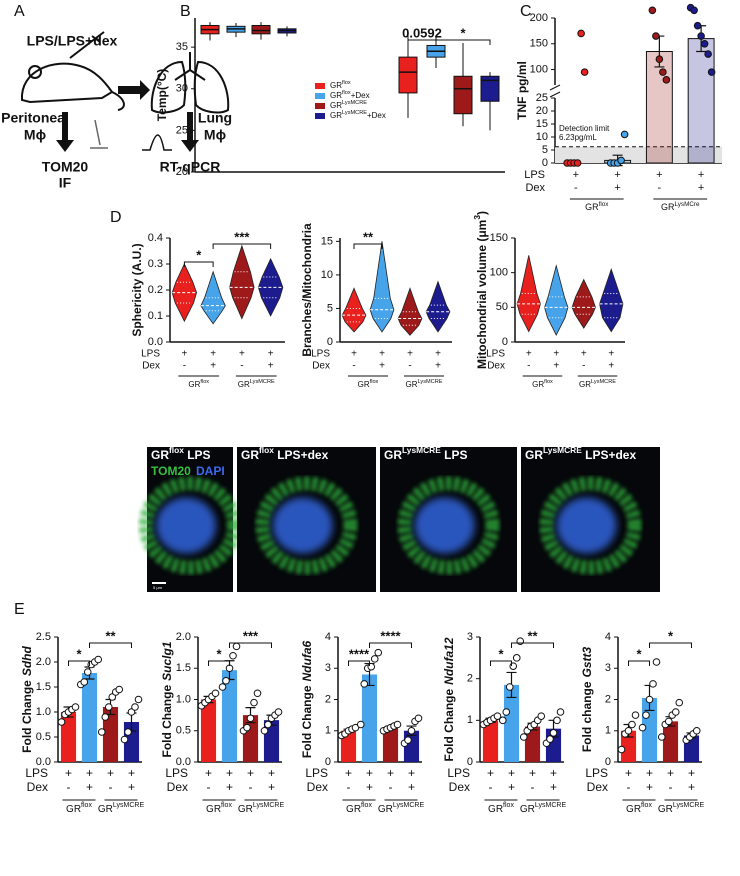 The image size is (740, 876). I want to click on micrograph-label: GRflox LPS+dex, so click(285, 453).